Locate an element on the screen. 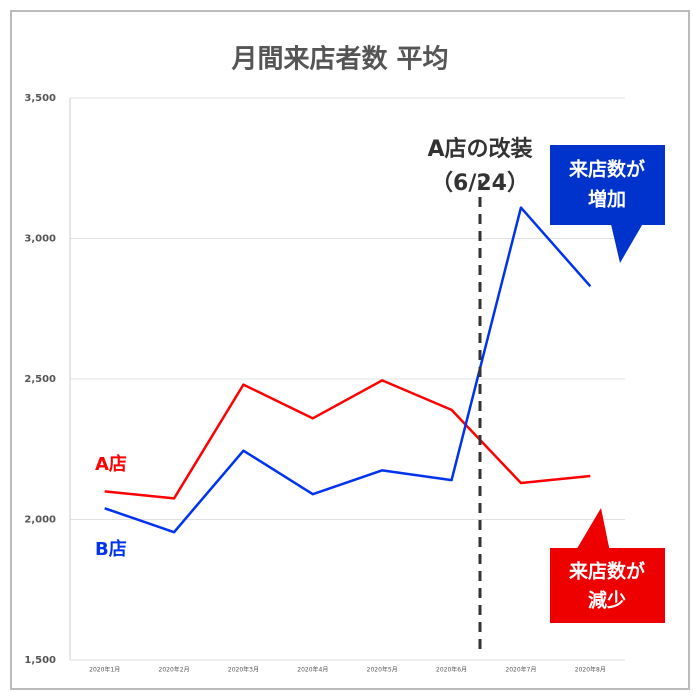 This screenshot has height=700, width=700. callout-text: 減少 is located at coordinates (607, 600).